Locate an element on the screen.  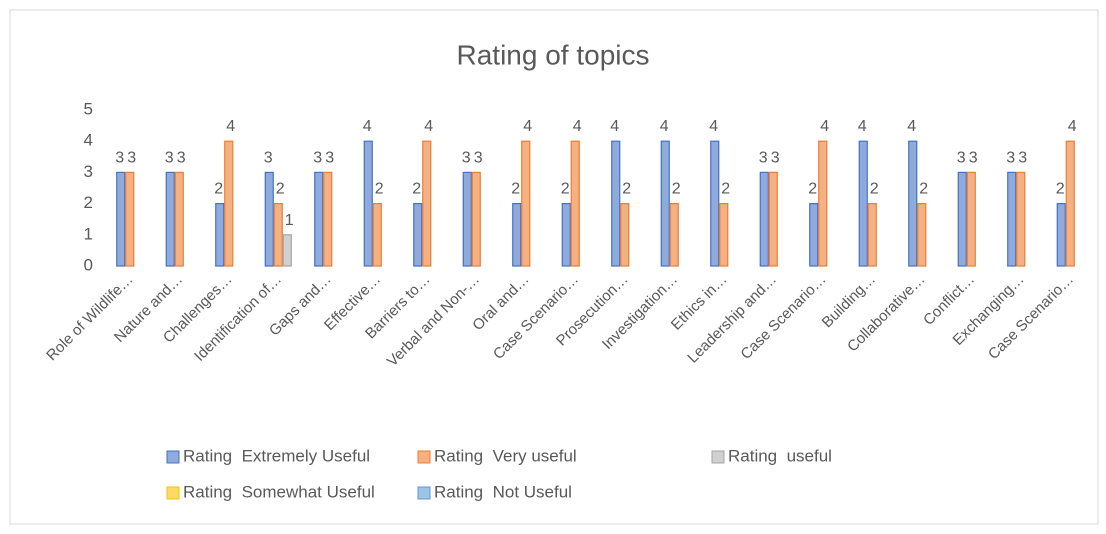
legend-label: Rating useful is located at coordinates (780, 455).